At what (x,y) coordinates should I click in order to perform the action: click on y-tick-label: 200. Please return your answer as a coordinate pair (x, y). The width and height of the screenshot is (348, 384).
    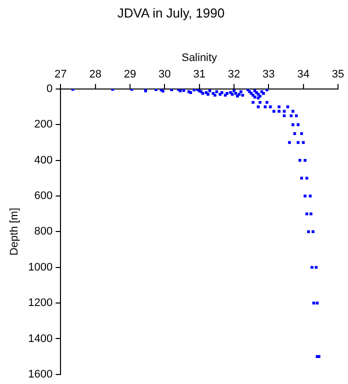
    Looking at the image, I should click on (43, 124).